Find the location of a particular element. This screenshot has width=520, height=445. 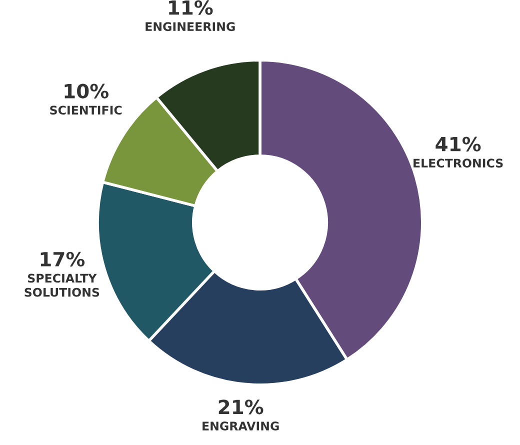

data-label: 11% is located at coordinates (191, 7).